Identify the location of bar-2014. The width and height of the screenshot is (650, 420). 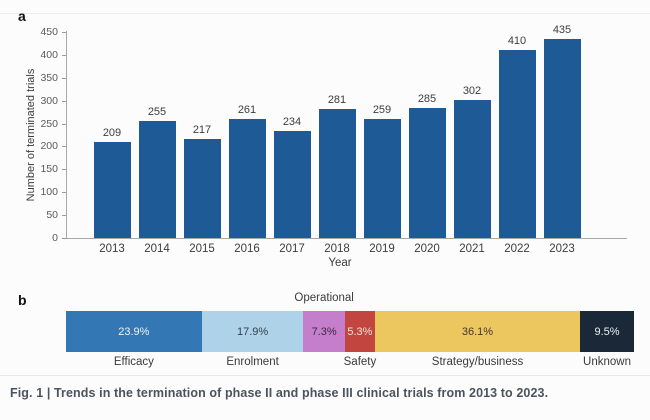
(157, 179).